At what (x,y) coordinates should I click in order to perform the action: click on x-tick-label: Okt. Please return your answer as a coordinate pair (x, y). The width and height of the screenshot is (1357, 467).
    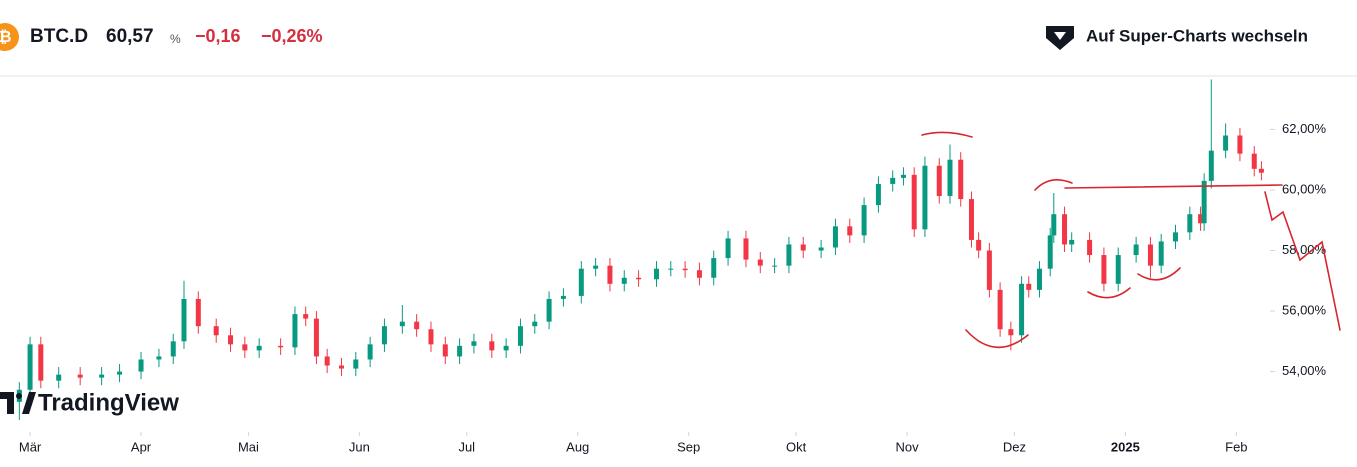
    Looking at the image, I should click on (796, 446).